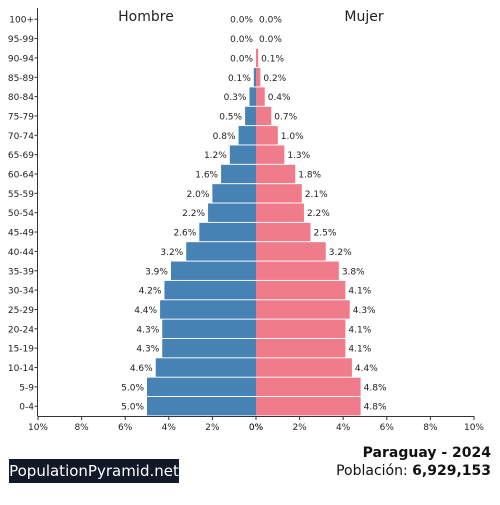 This screenshot has height=505, width=500. What do you see at coordinates (21, 369) in the screenshot?
I see `age-group-label: 10-14` at bounding box center [21, 369].